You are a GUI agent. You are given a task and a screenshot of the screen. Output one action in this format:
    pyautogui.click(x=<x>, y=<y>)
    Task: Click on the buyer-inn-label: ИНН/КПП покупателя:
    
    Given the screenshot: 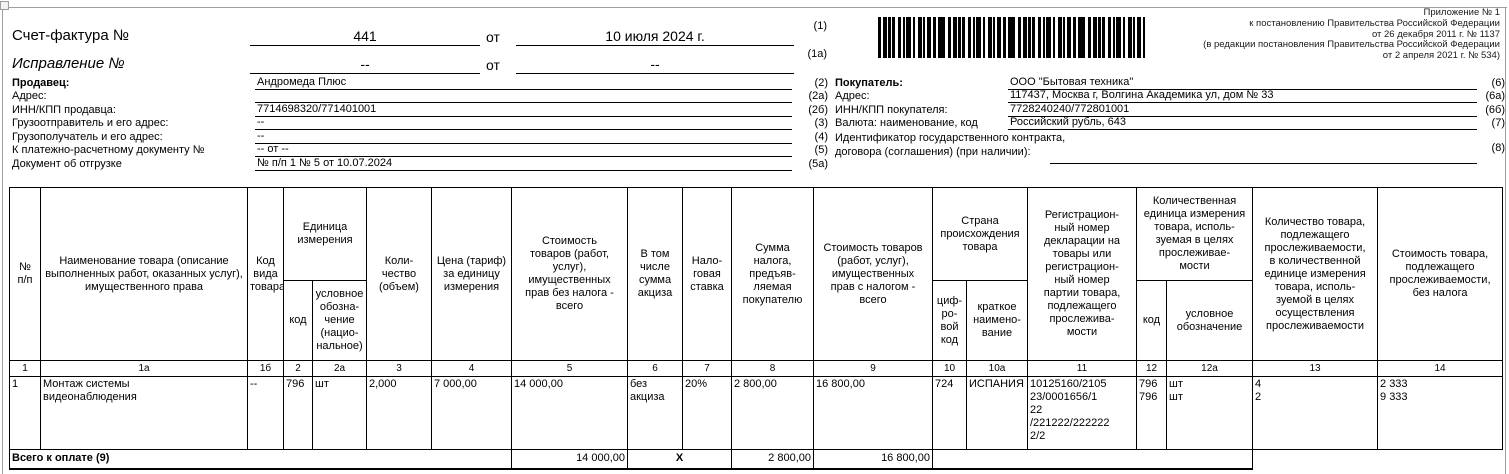 What is the action you would take?
    pyautogui.click(x=891, y=109)
    